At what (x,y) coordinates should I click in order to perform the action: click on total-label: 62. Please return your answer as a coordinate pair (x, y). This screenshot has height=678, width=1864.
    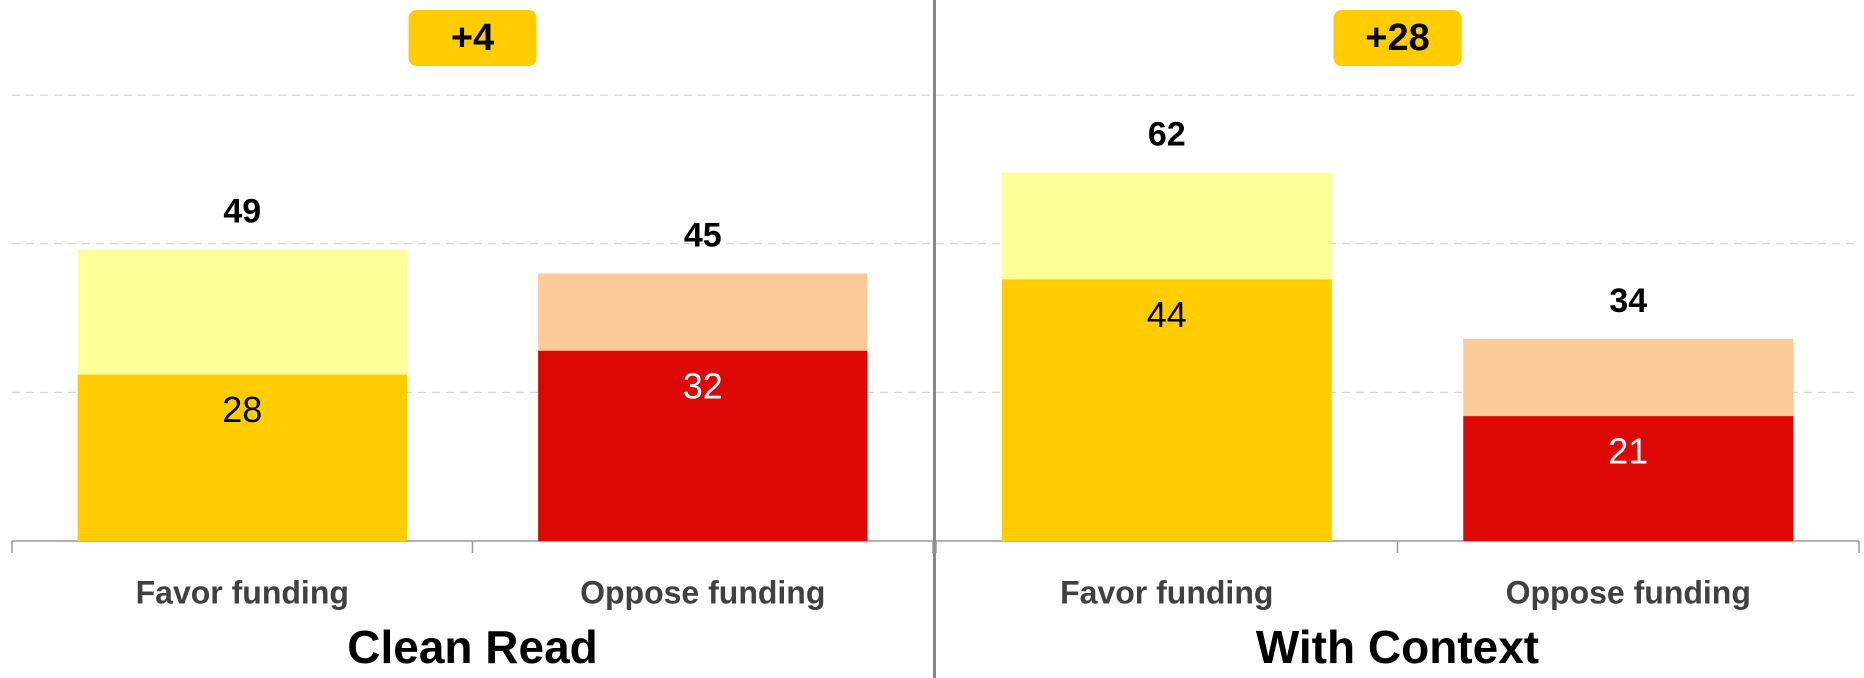
    Looking at the image, I should click on (1167, 134).